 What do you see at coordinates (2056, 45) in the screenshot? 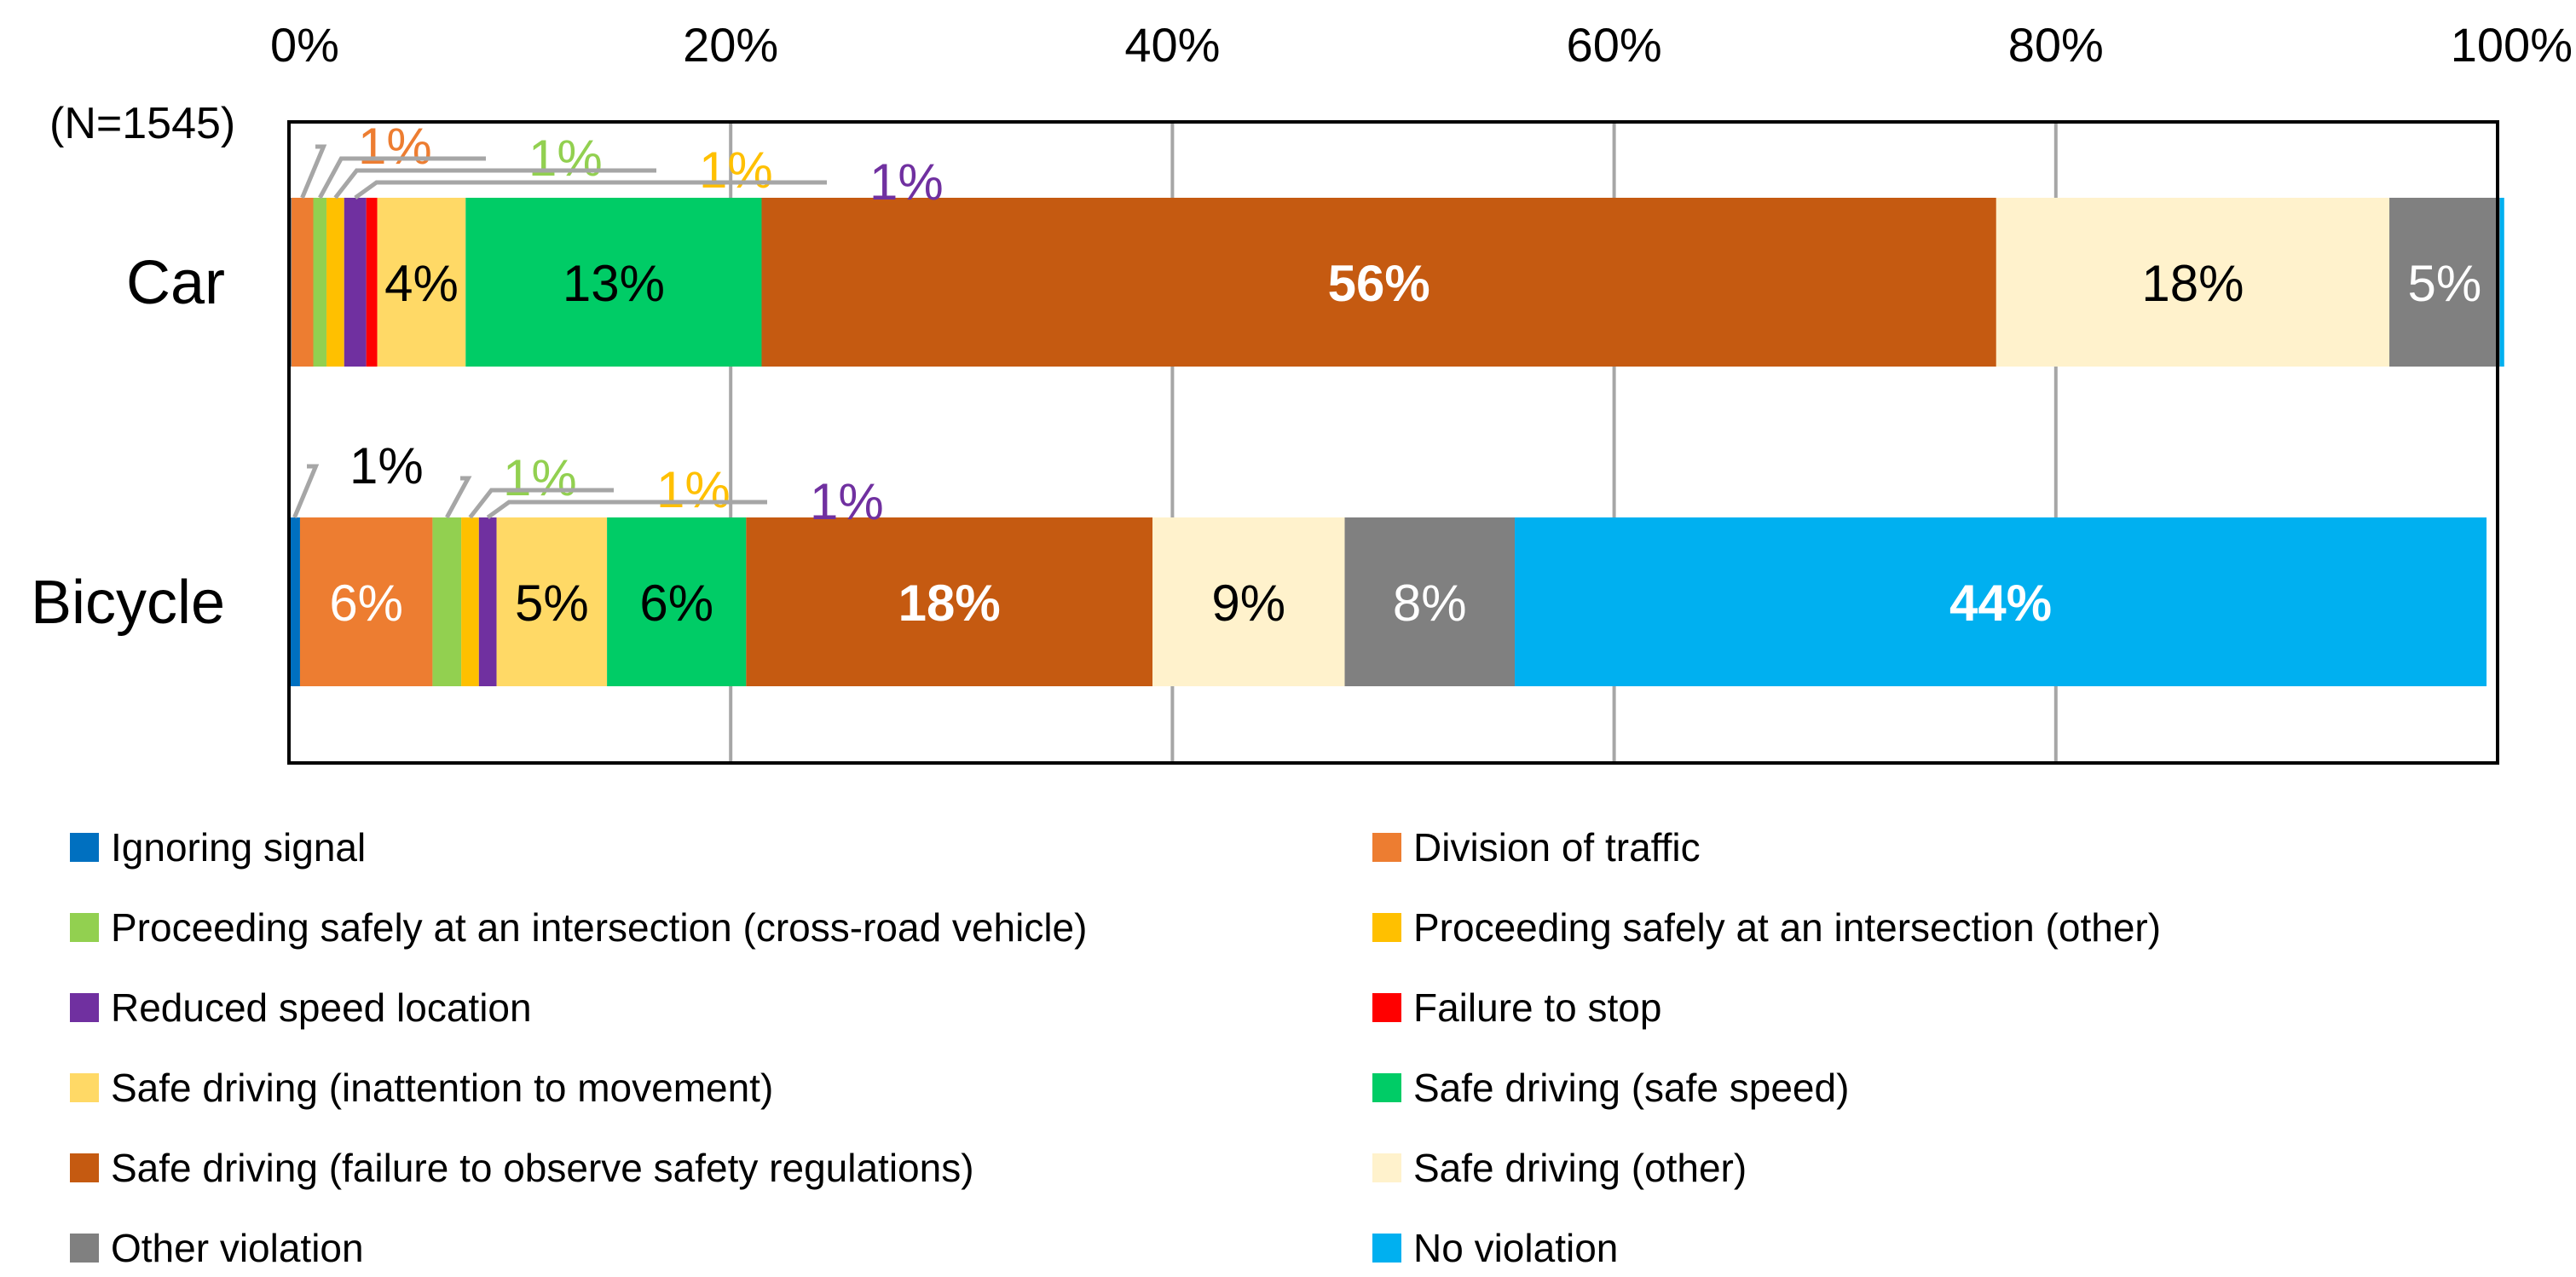
I see `x-tick-label: 80%` at bounding box center [2056, 45].